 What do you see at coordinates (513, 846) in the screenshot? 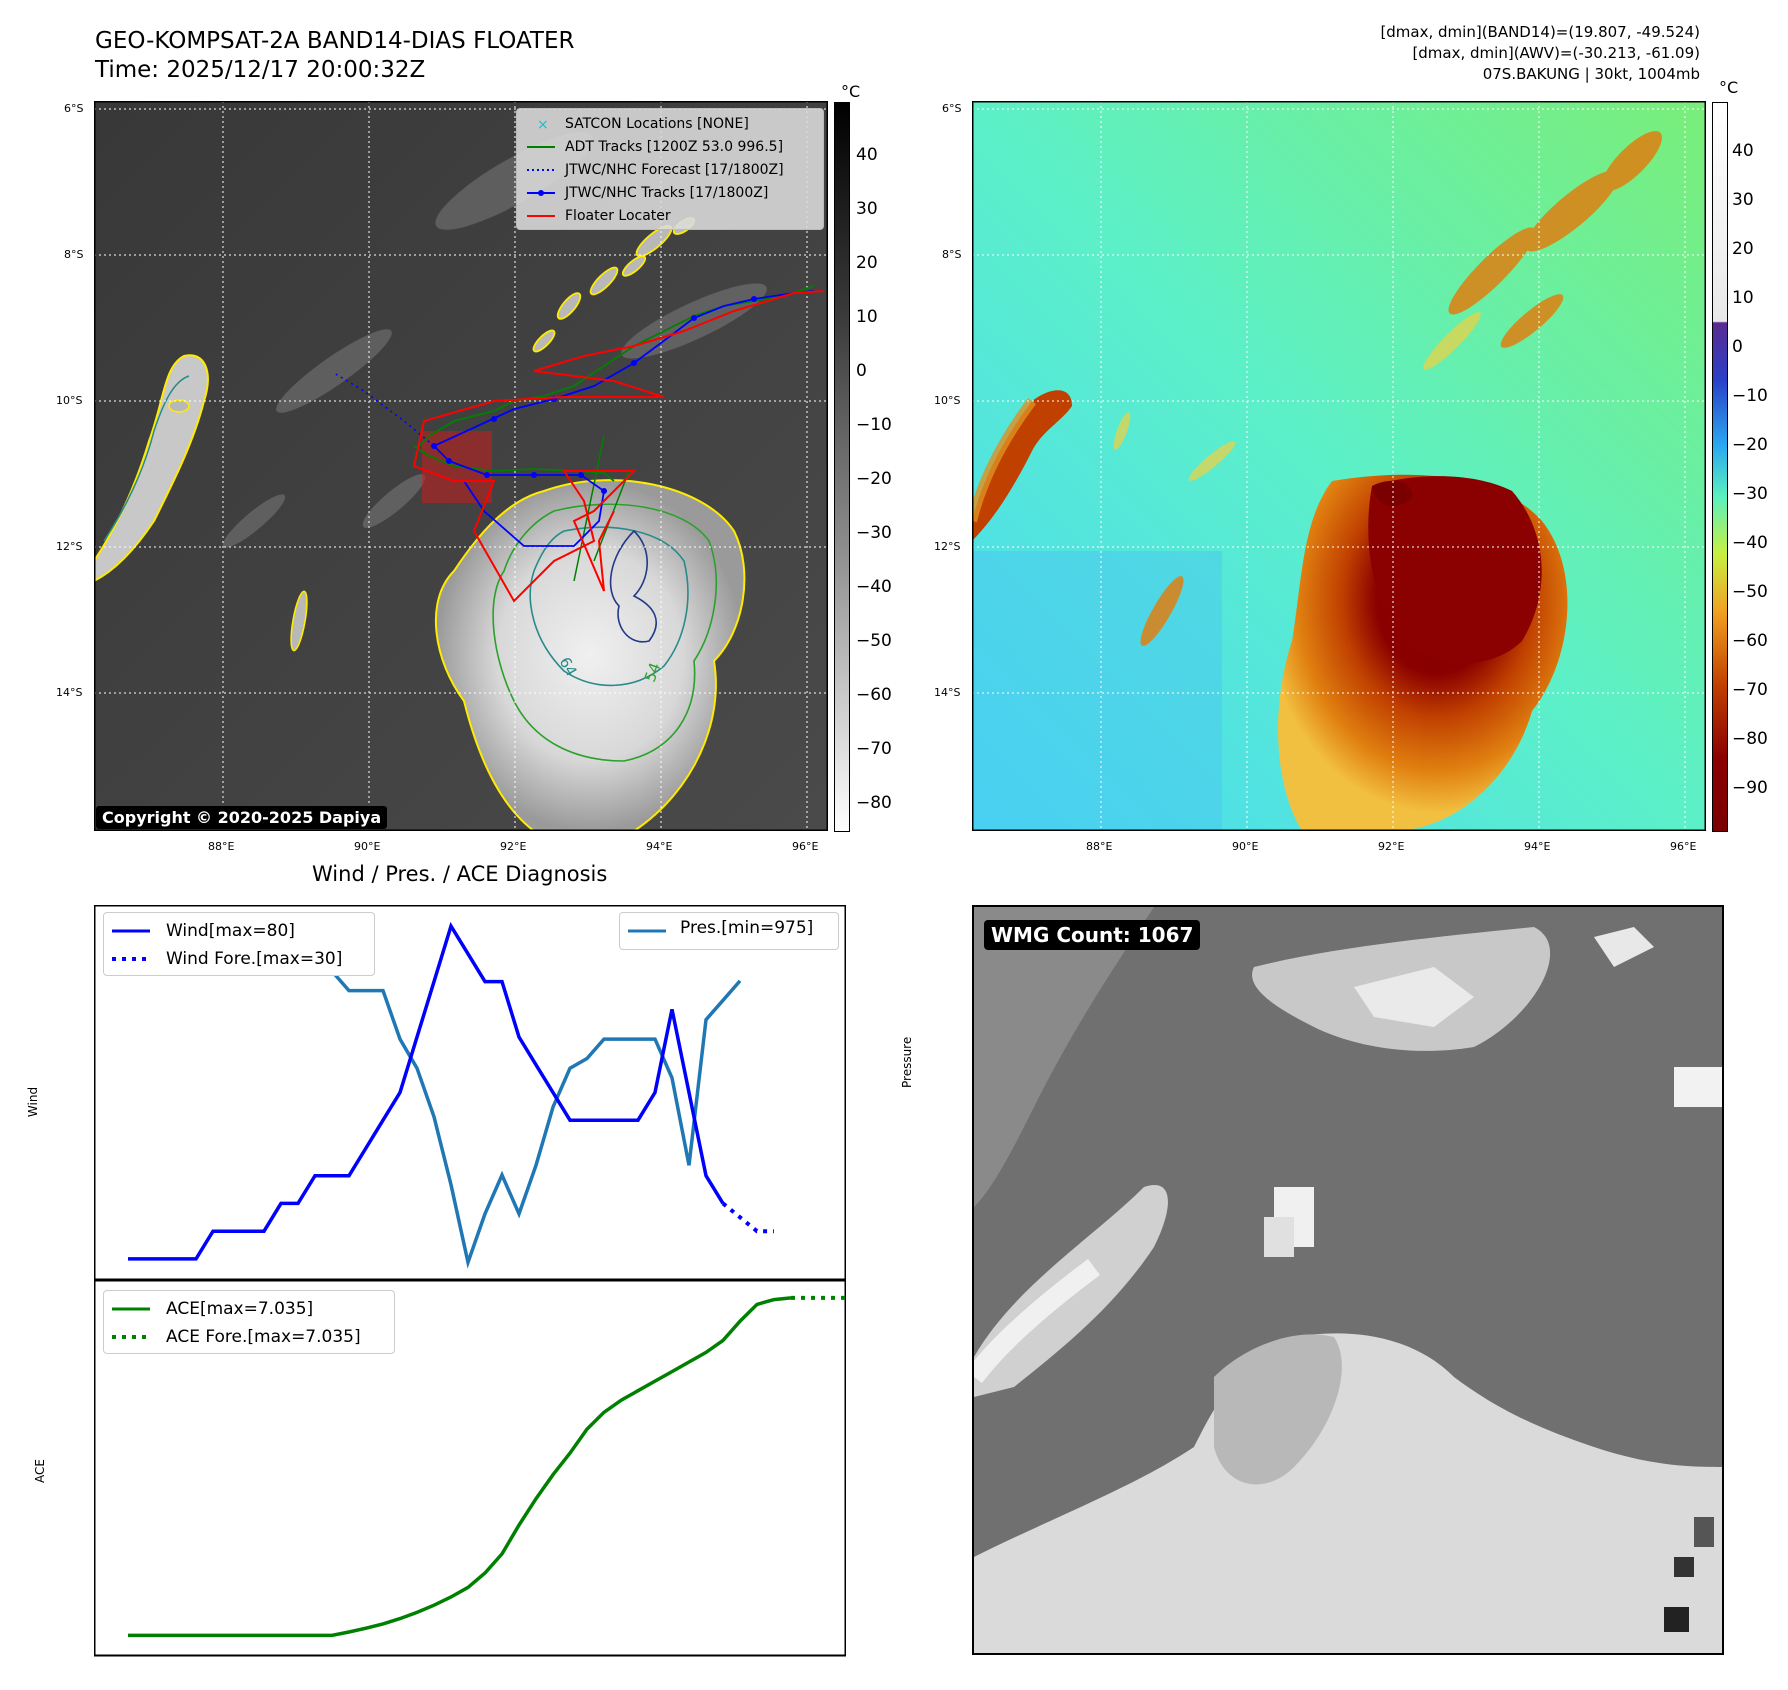
I see `lon-label-92e: 92°E` at bounding box center [513, 846].